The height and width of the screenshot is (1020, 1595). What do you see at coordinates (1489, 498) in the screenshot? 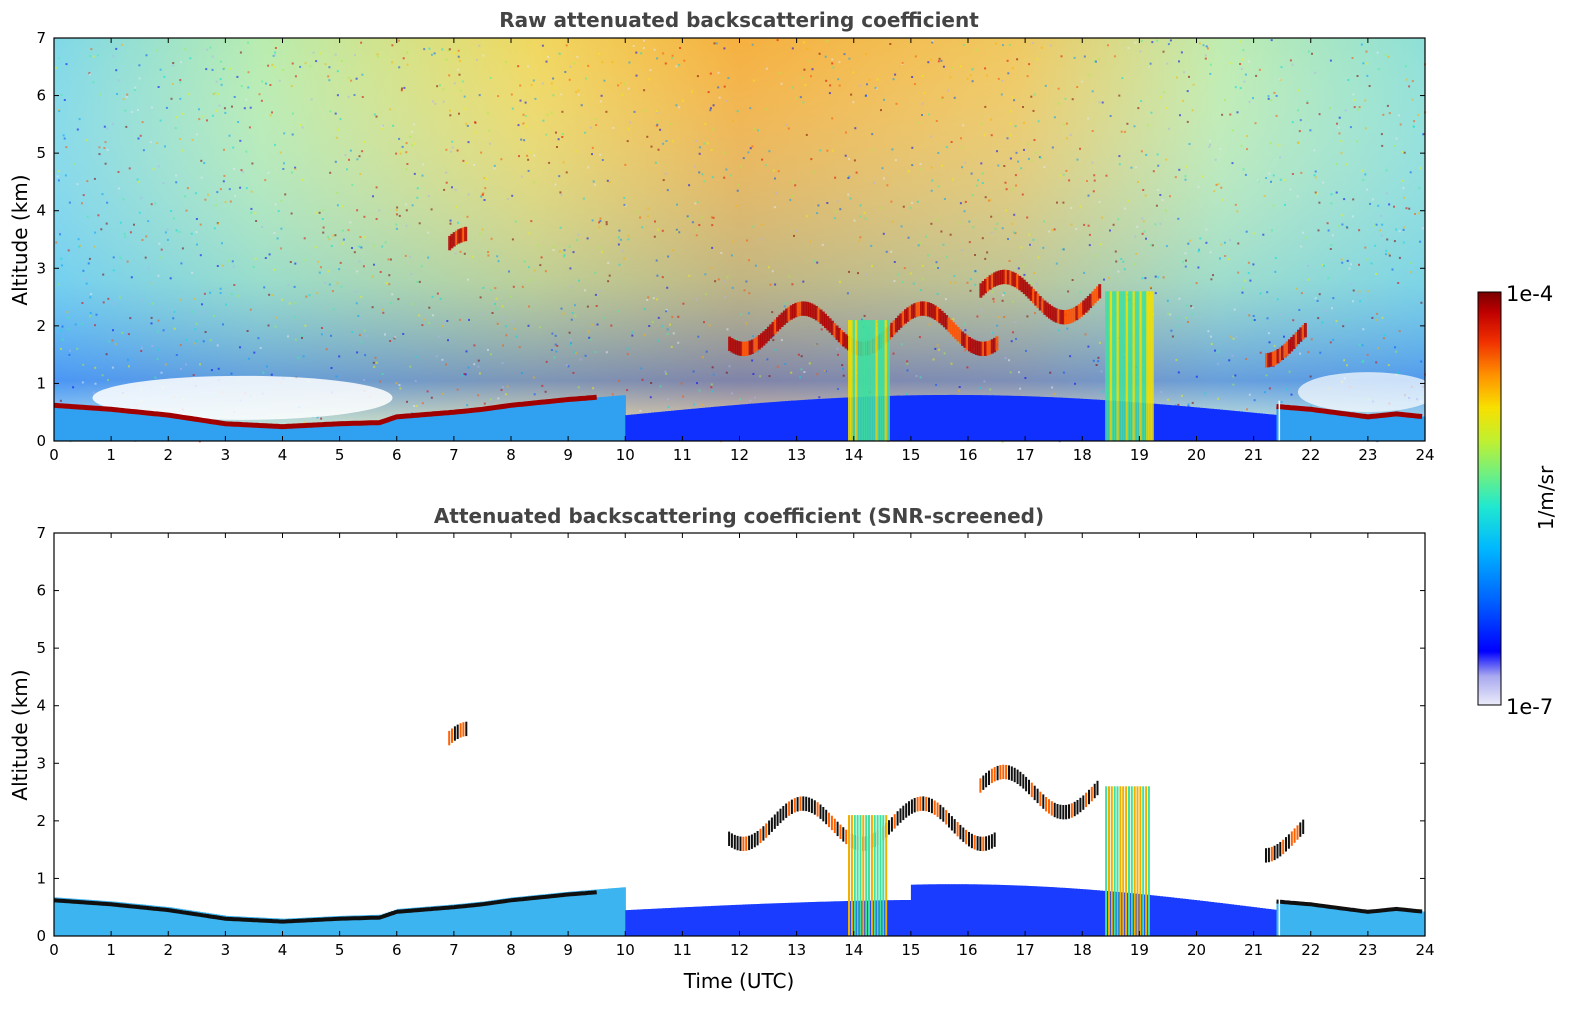
I see `colorbar-scale` at bounding box center [1489, 498].